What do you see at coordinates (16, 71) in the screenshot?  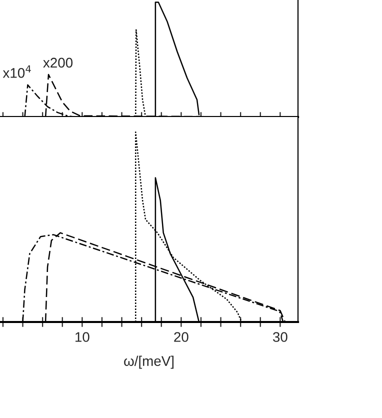 I see `annotation: x10$^{4}$` at bounding box center [16, 71].